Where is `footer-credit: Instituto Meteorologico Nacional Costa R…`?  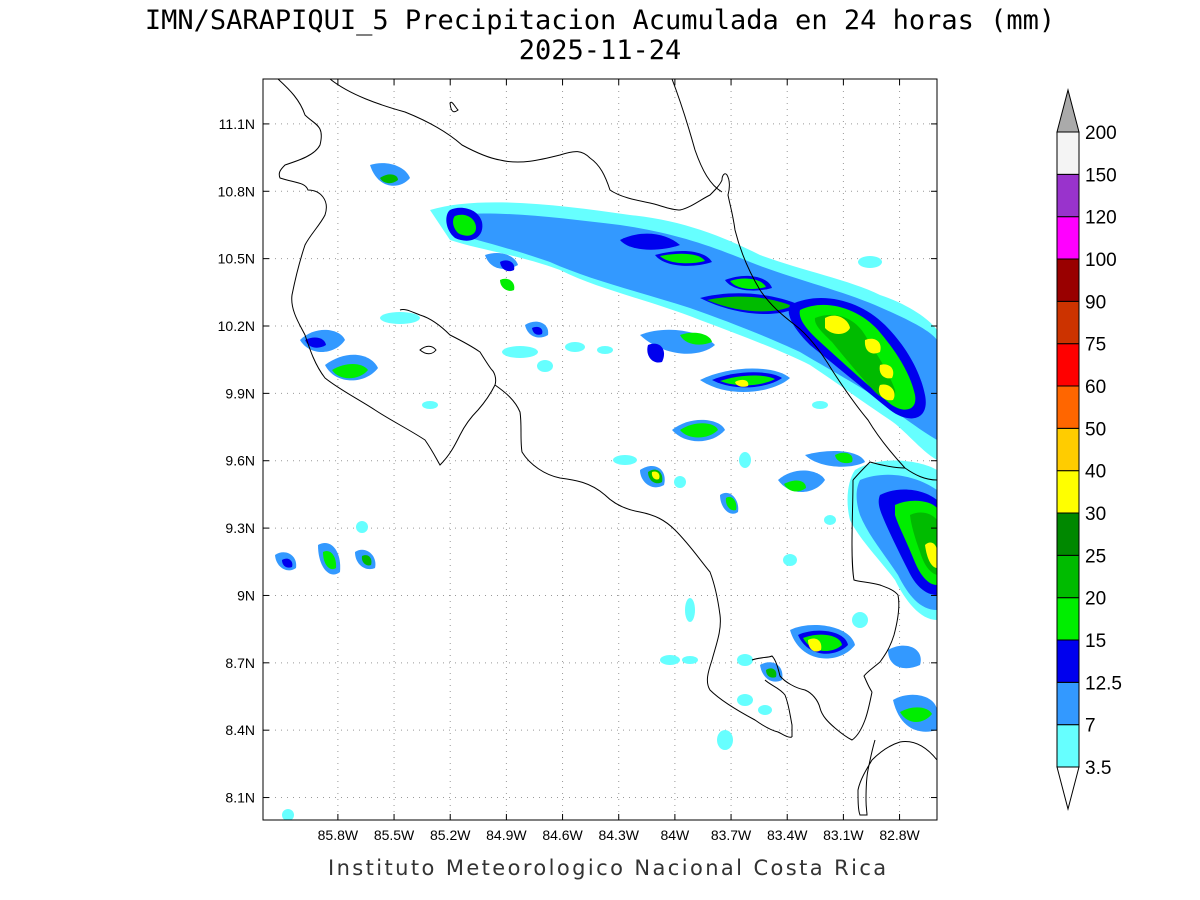
footer-credit: Instituto Meteorologico Nacional Costa R… is located at coordinates (608, 868).